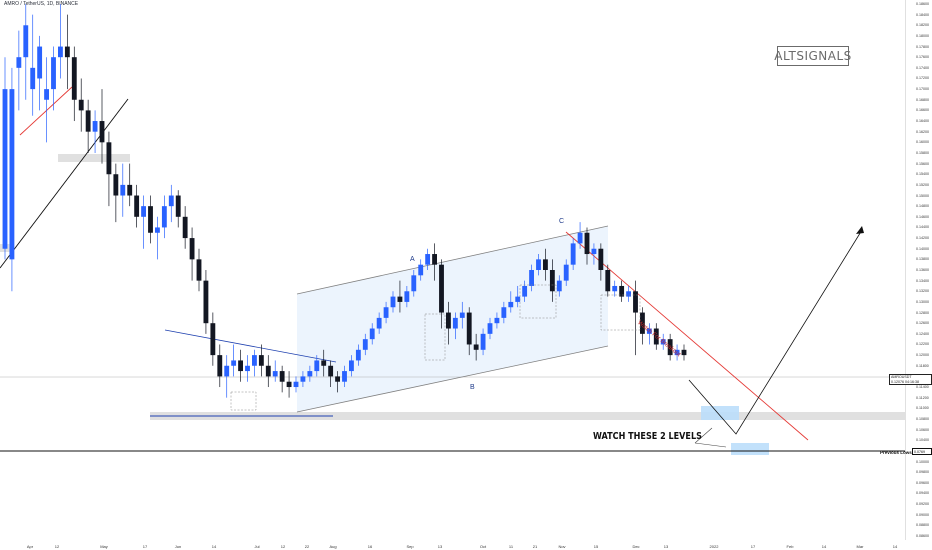 This screenshot has width=932, height=550. What do you see at coordinates (538, 301) in the screenshot?
I see `pattern-box` at bounding box center [538, 301].